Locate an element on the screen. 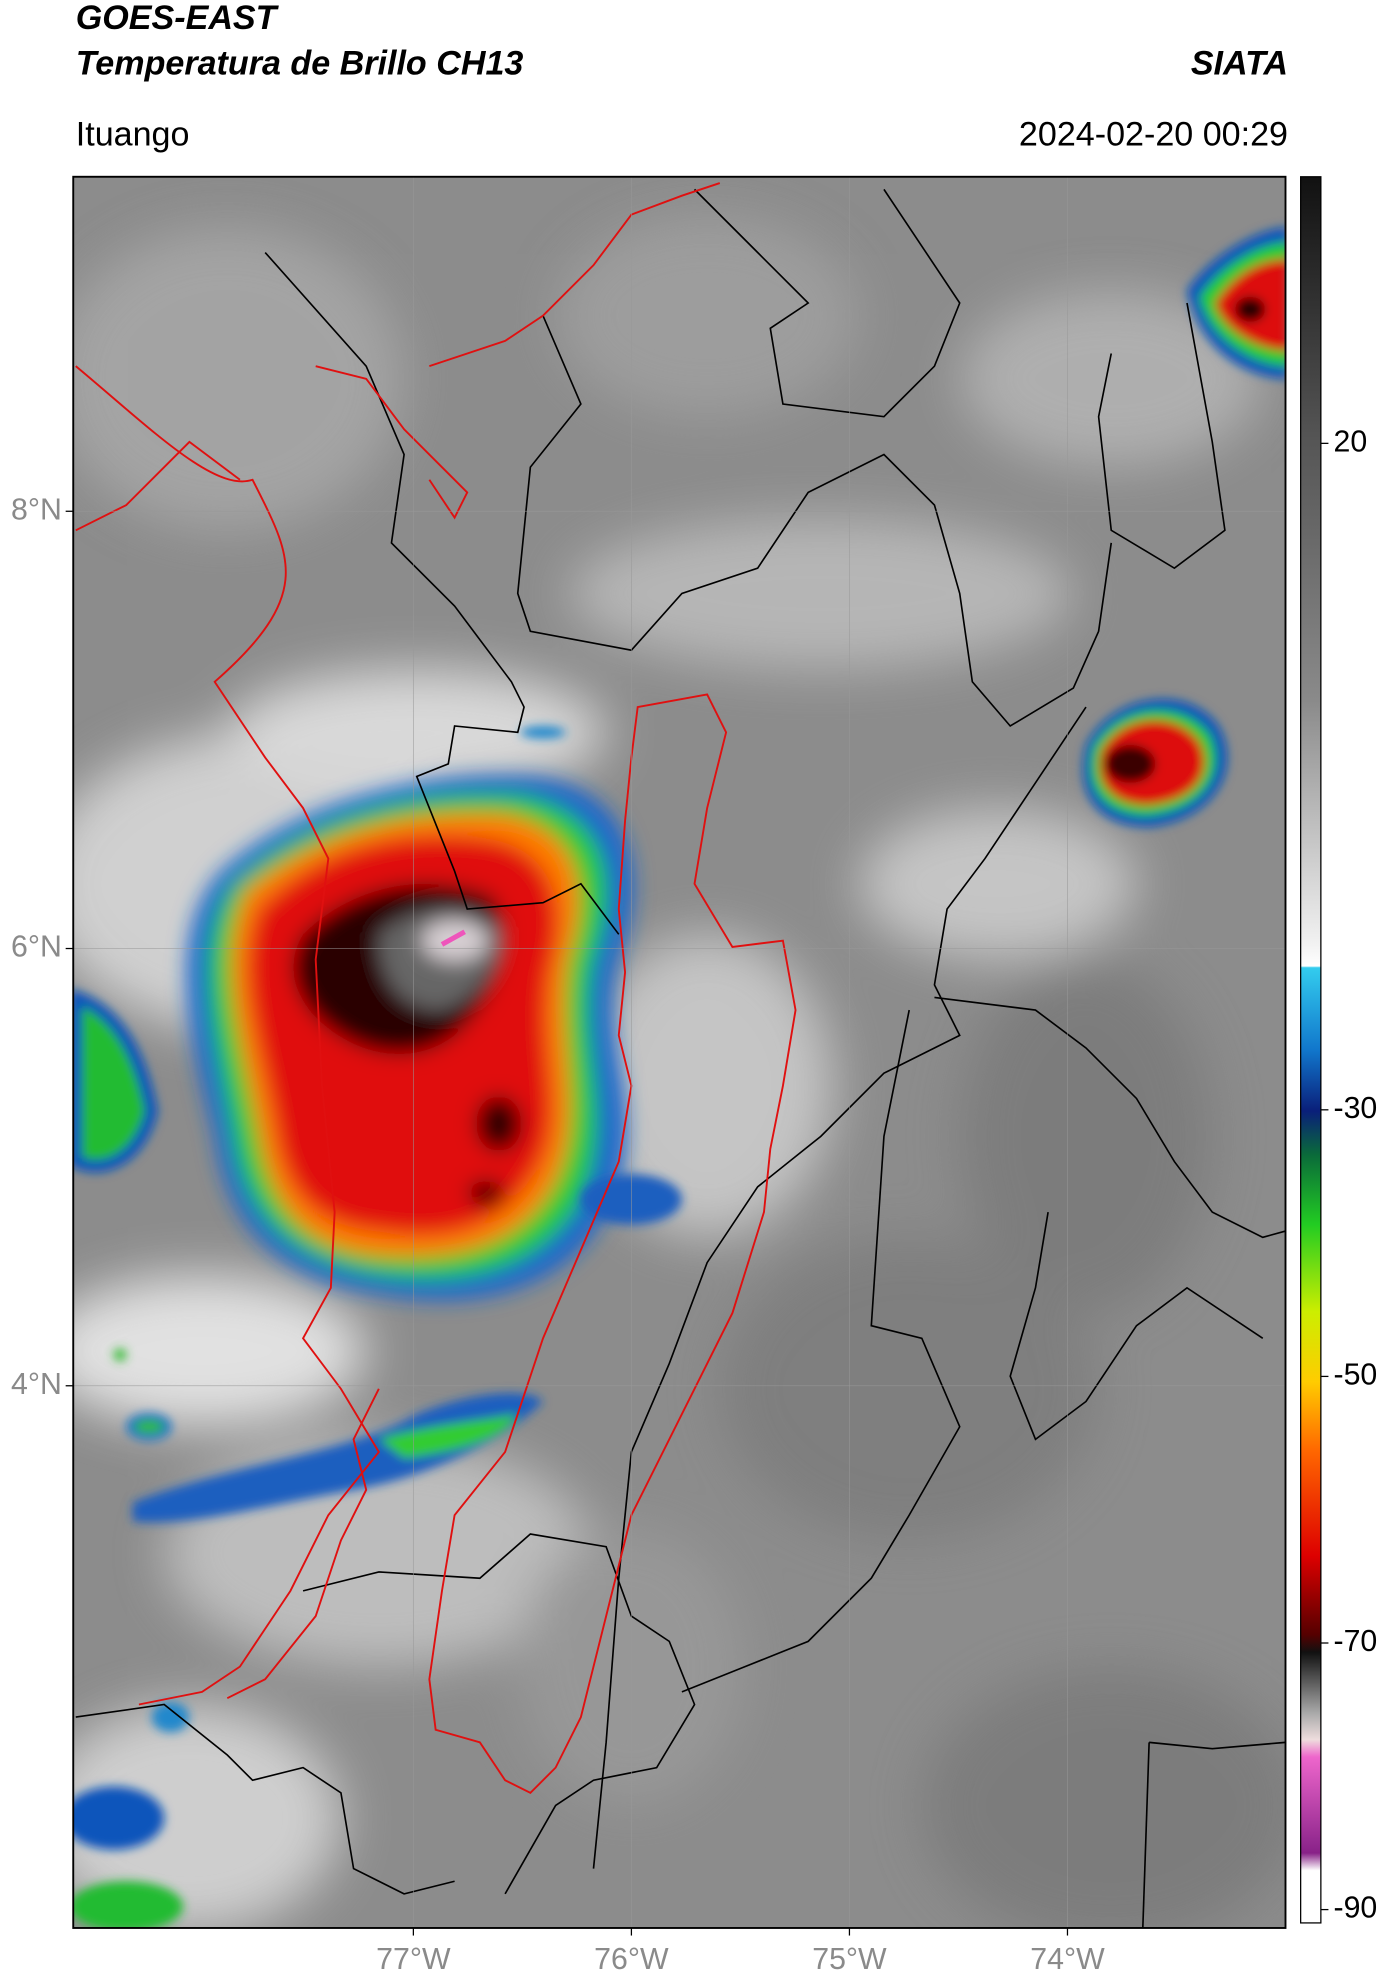  colorbar-tick-label: -70 is located at coordinates (1355, 1641).